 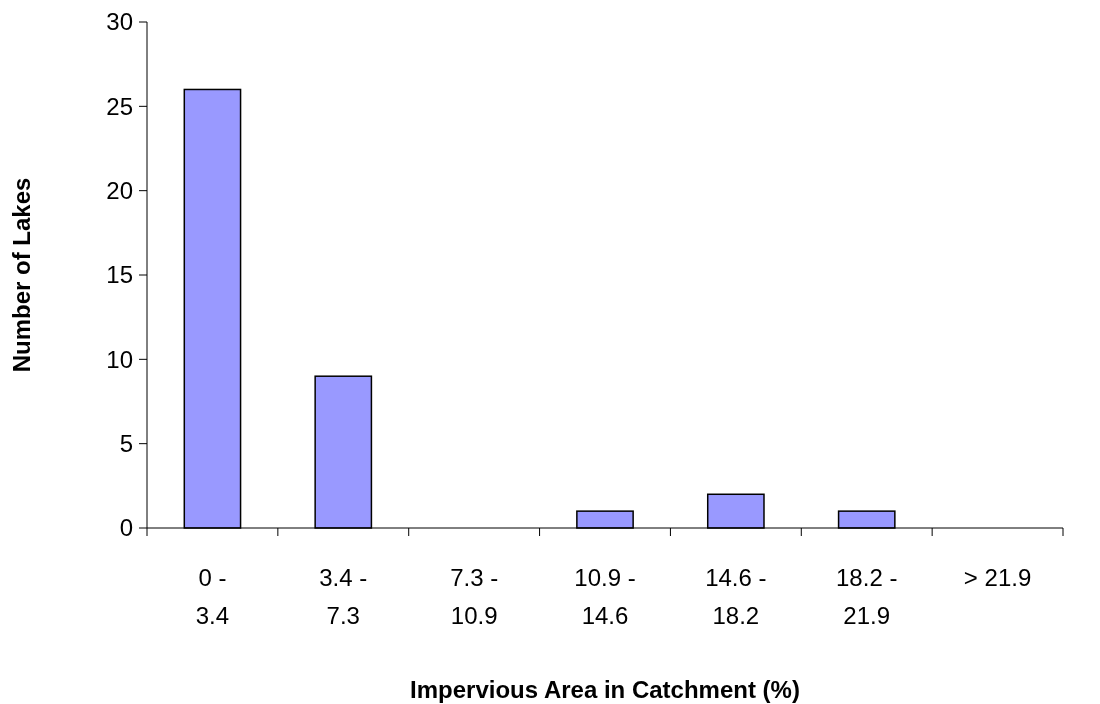 I want to click on y-tick-label: 15, so click(x=119, y=275).